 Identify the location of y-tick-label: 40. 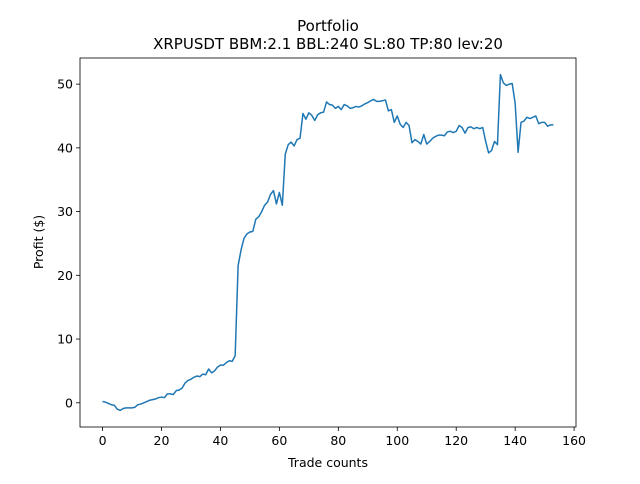
(65, 147).